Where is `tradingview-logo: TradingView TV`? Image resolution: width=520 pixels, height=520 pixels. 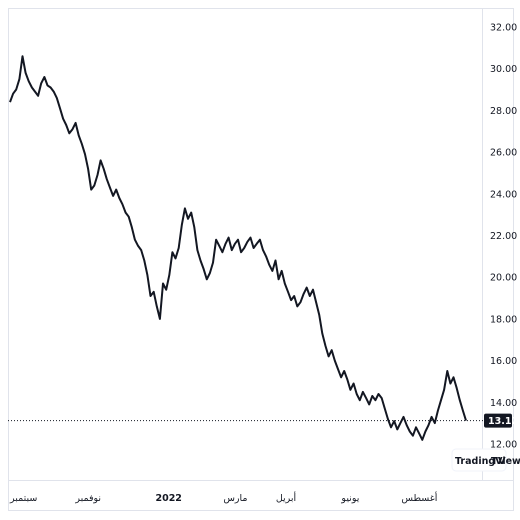 tradingview-logo: TradingView TV is located at coordinates (485, 460).